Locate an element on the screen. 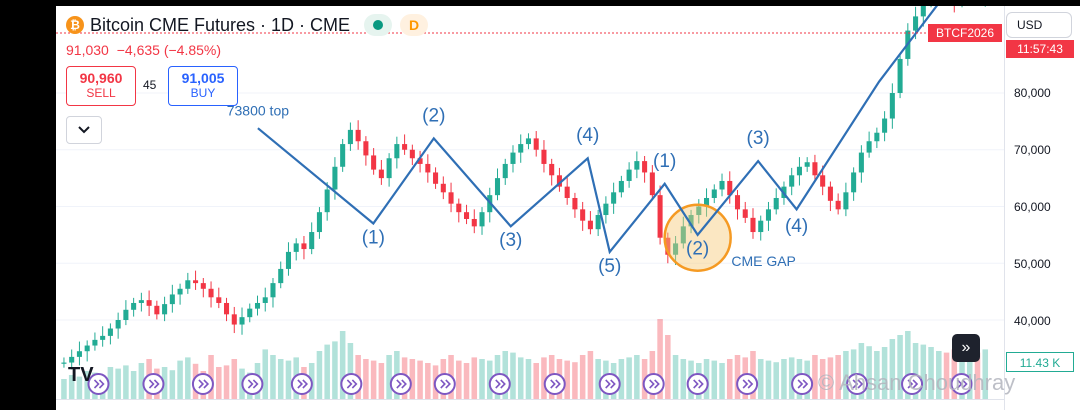 The height and width of the screenshot is (410, 1080). wave-label: (3) is located at coordinates (758, 138).